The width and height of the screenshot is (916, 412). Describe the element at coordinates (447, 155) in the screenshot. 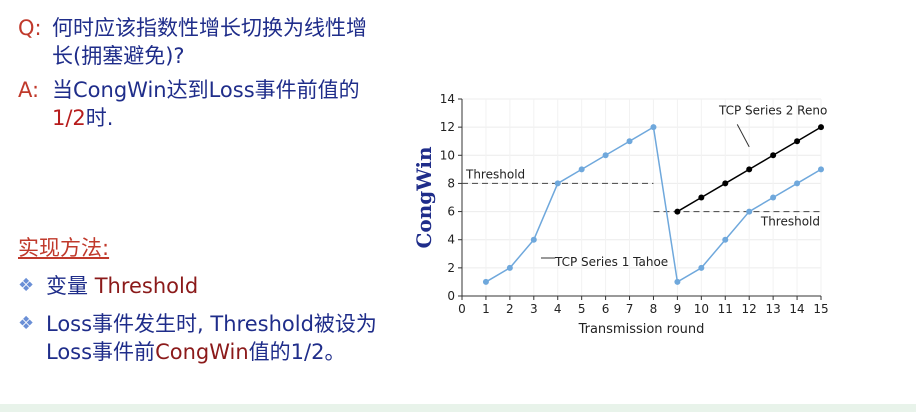

I see `y-tick-label: 10` at that location.